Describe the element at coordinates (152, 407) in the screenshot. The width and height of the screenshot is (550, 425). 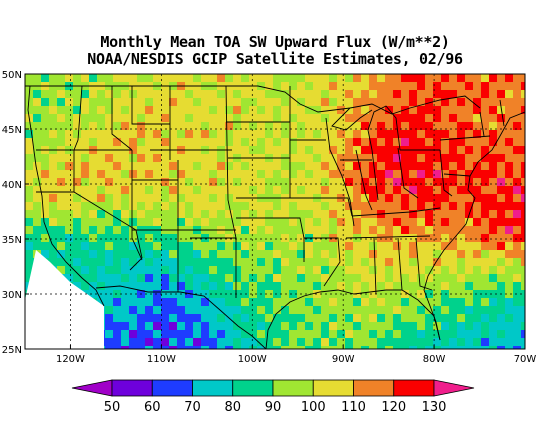
I see `colorbar-label: 60` at that location.